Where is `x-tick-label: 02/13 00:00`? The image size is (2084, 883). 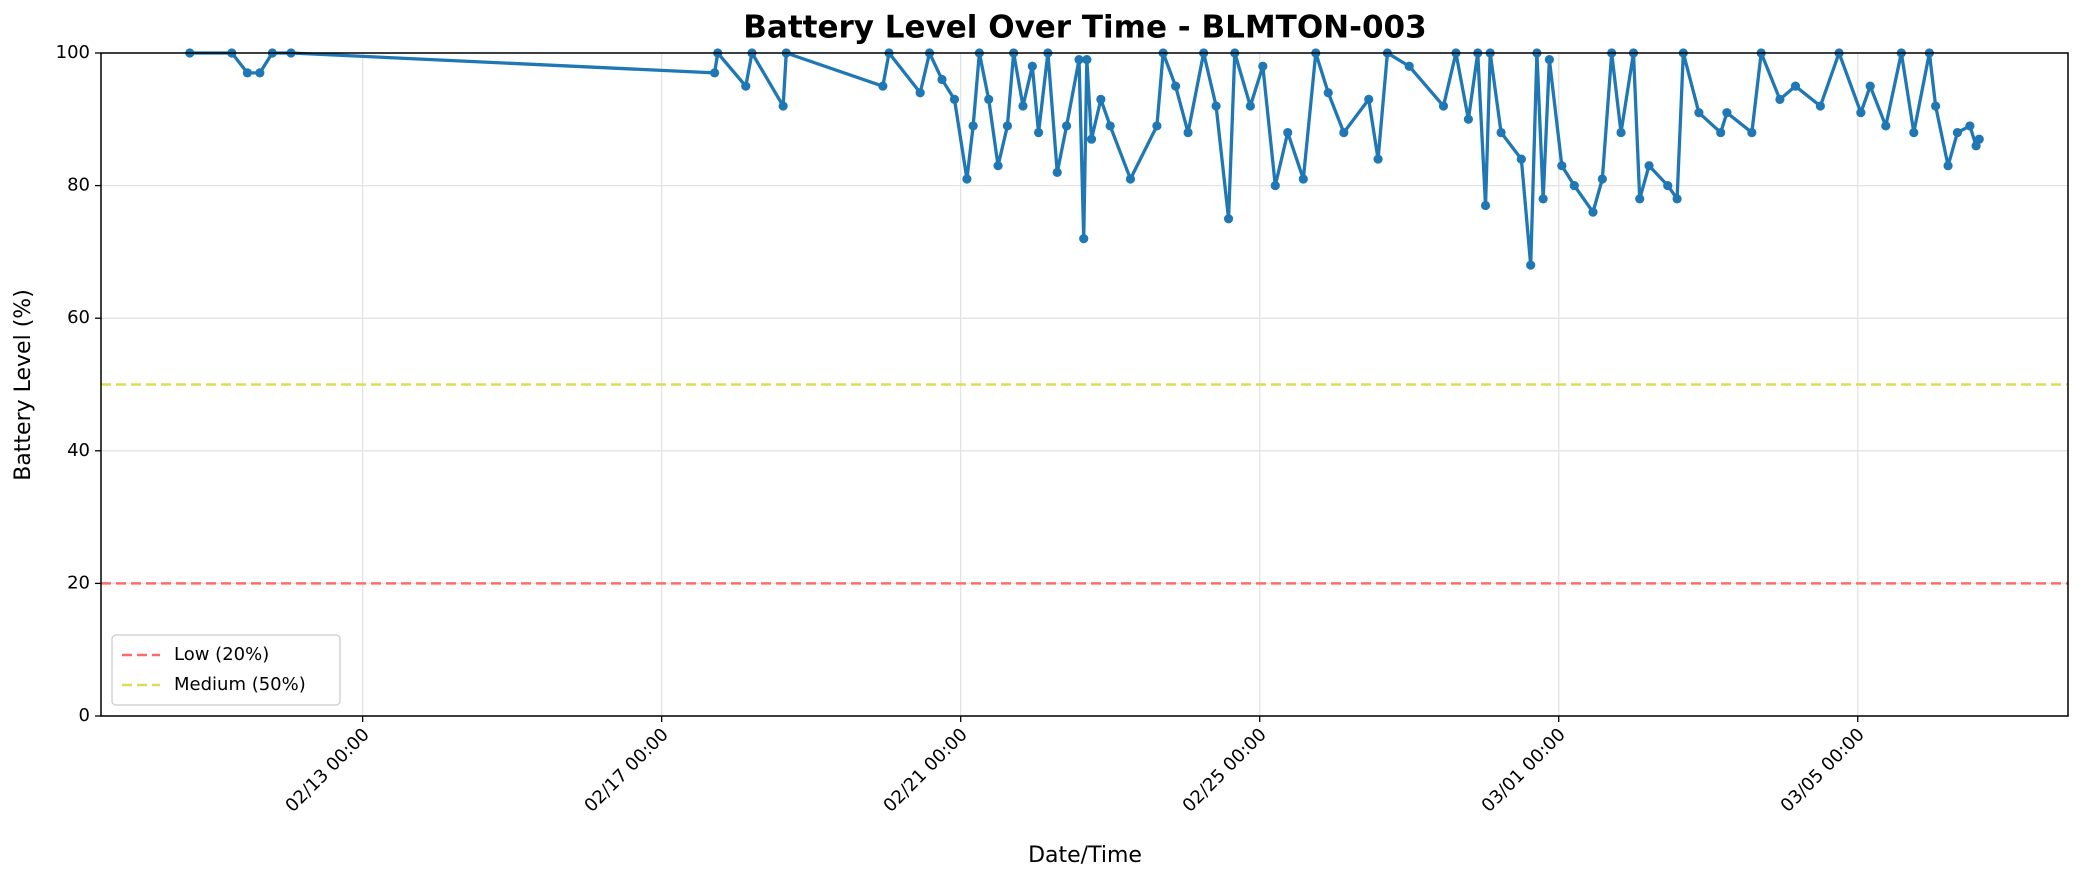 x-tick-label: 02/13 00:00 is located at coordinates (327, 770).